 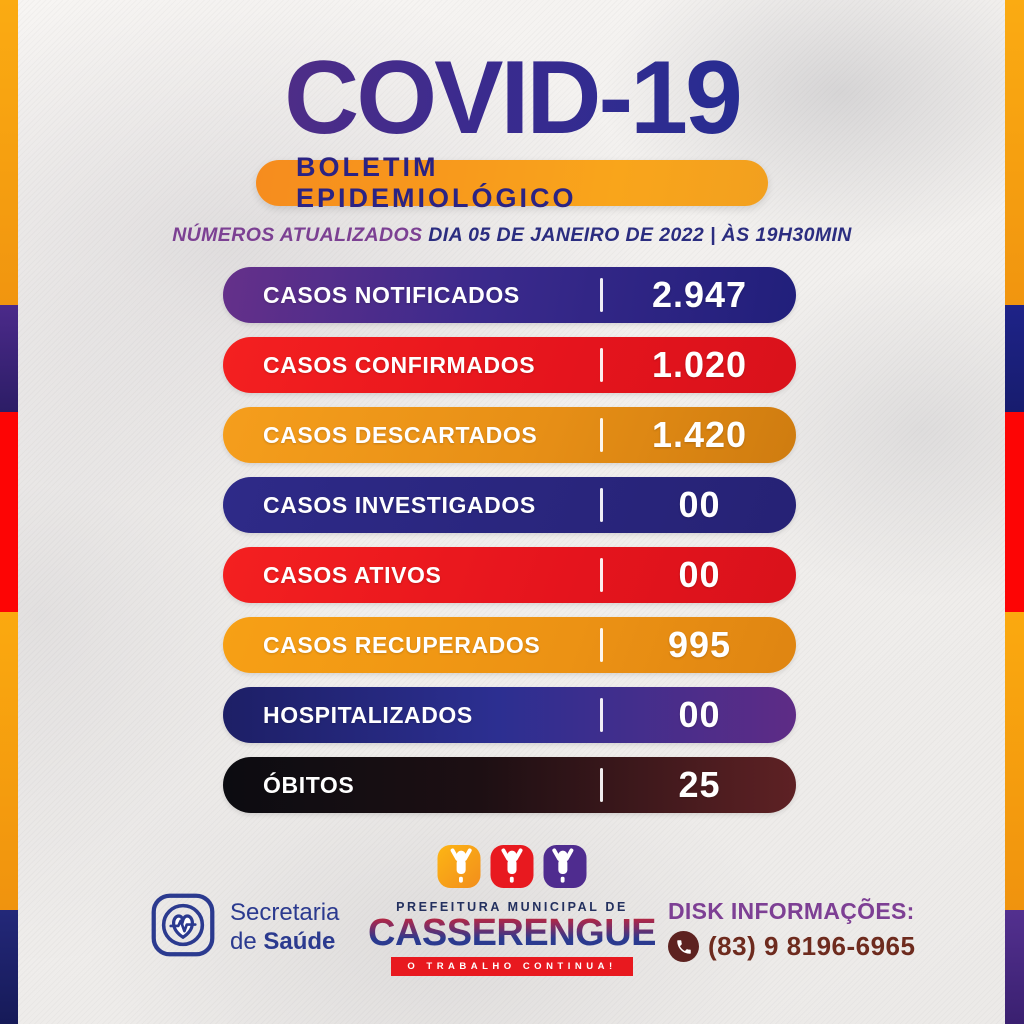 What do you see at coordinates (512, 966) in the screenshot?
I see `prefeitura-slogan-ribbon: O TRABALHO CONTINUA!` at bounding box center [512, 966].